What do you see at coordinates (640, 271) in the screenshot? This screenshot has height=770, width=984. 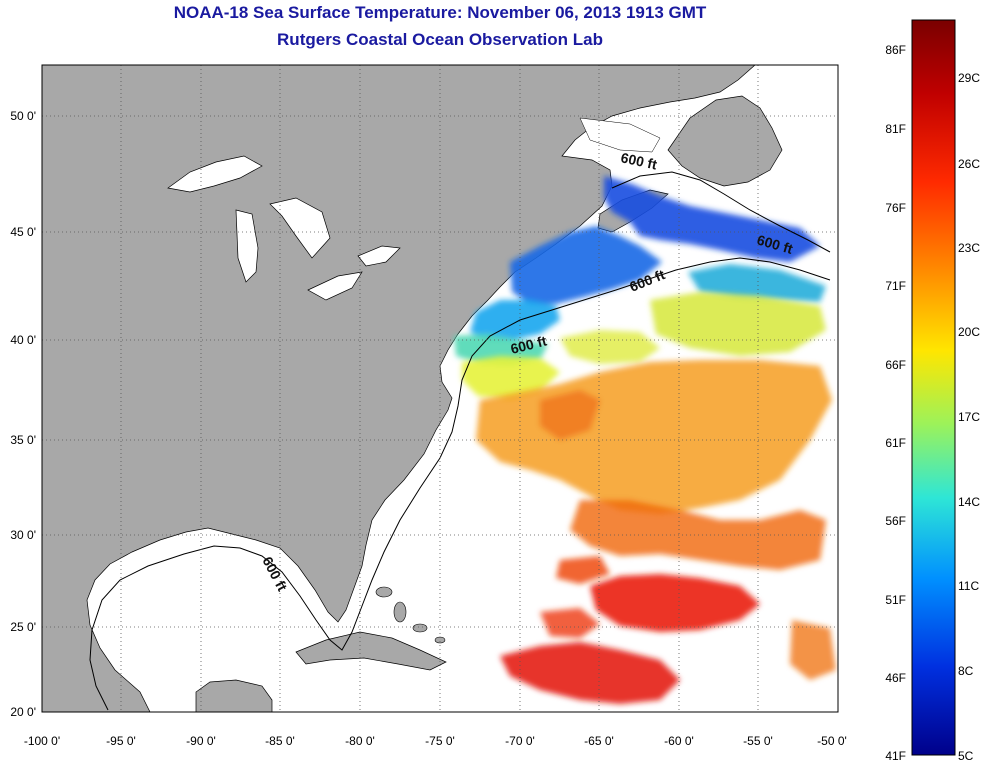 I see `sst-cold-band` at bounding box center [640, 271].